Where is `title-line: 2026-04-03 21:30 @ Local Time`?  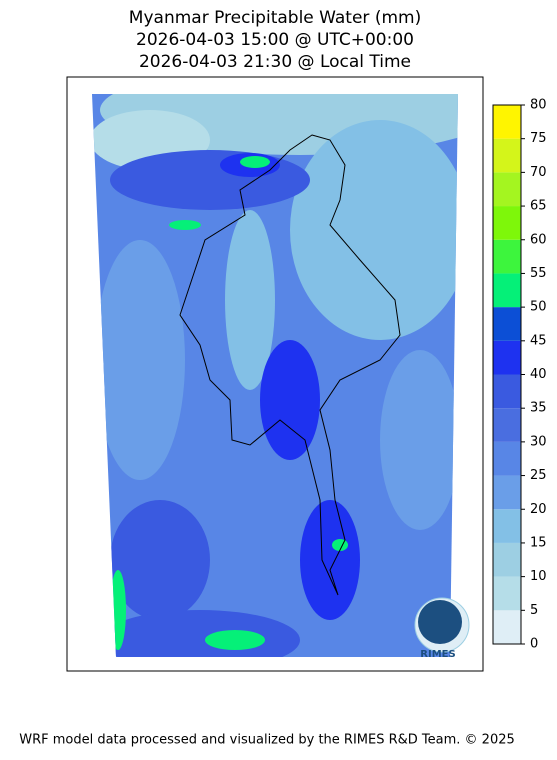
title-line: 2026-04-03 21:30 @ Local Time is located at coordinates (275, 62).